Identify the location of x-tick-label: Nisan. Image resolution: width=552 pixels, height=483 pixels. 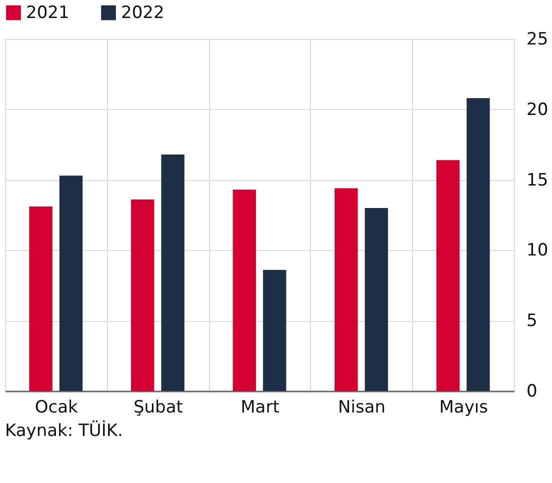
(362, 408).